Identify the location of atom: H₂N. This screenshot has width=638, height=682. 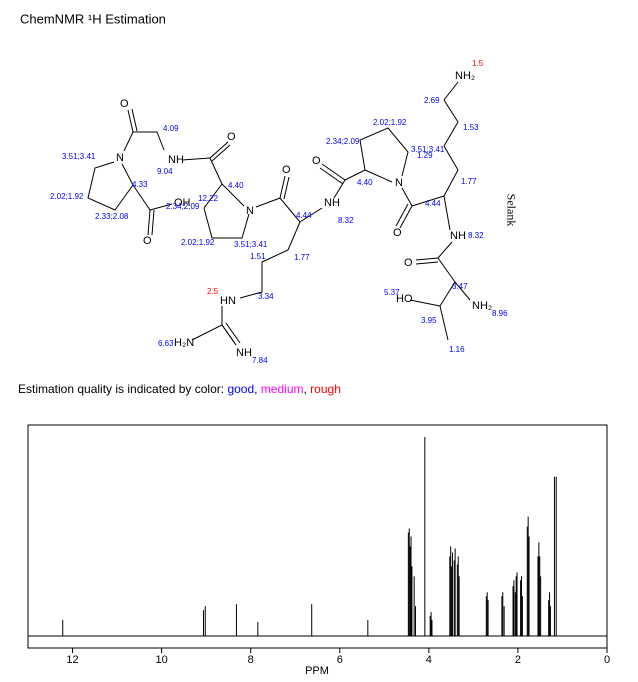
(184, 343).